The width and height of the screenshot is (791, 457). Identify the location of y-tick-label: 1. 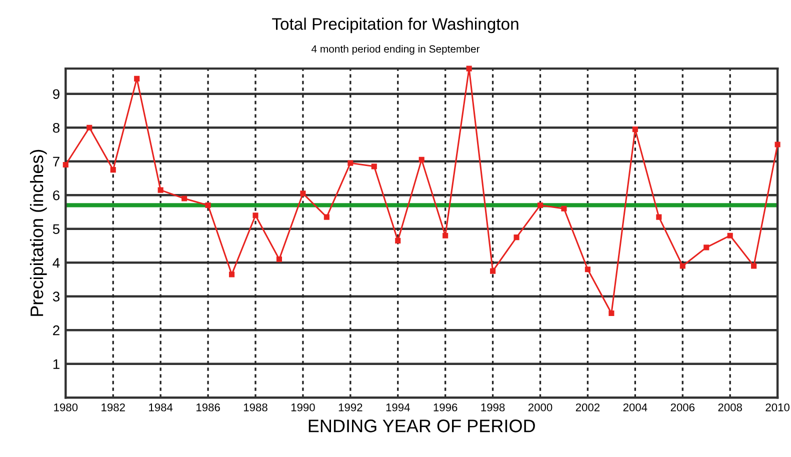
(56, 364).